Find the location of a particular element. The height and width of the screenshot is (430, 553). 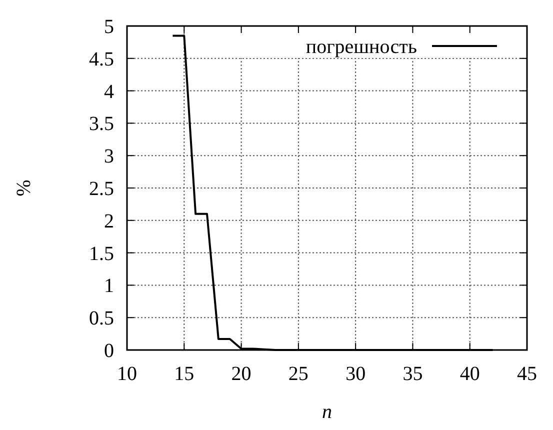

y-tick-label: 5 is located at coordinates (109, 27).